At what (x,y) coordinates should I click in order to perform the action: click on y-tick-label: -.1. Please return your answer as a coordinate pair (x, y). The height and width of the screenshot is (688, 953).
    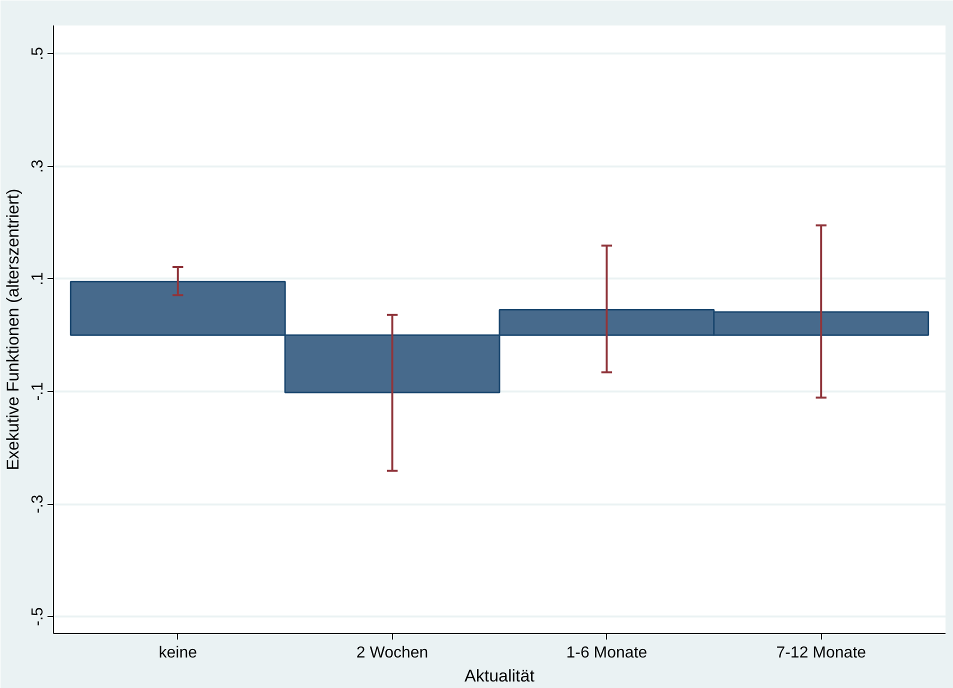
    Looking at the image, I should click on (38, 391).